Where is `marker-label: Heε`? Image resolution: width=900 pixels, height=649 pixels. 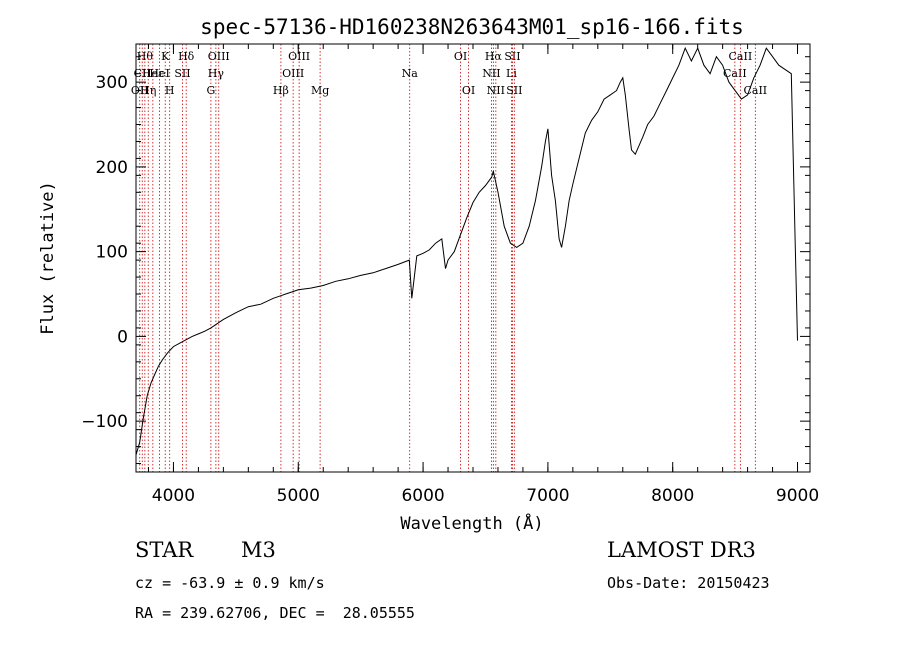
marker-label: Heε is located at coordinates (153, 73).